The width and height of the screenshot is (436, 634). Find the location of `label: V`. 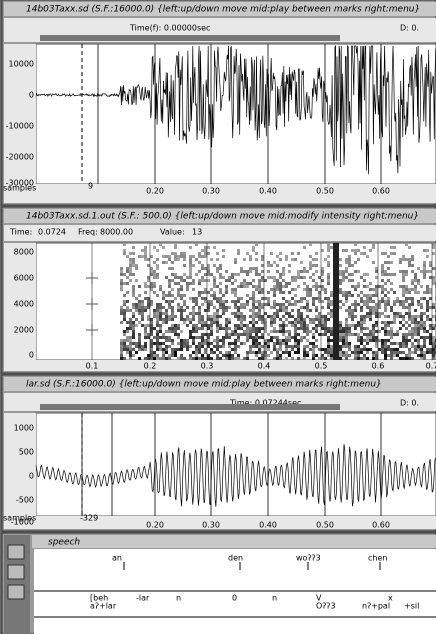

label: V is located at coordinates (319, 598).